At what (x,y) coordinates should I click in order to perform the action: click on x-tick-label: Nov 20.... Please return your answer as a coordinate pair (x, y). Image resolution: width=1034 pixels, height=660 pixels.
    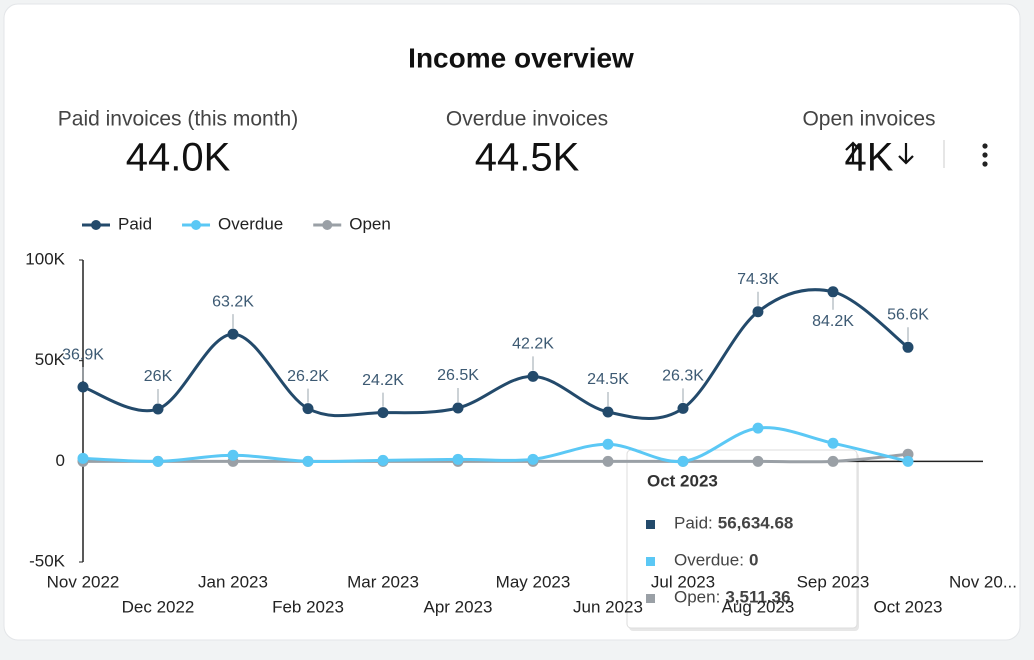
    Looking at the image, I should click on (983, 581).